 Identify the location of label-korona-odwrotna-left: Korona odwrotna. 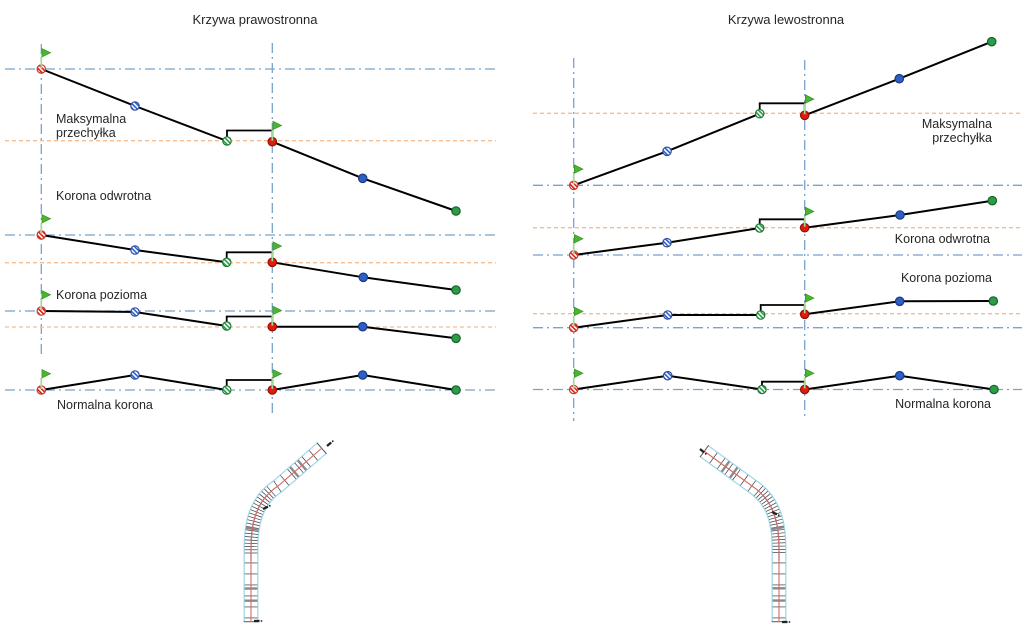
(104, 196).